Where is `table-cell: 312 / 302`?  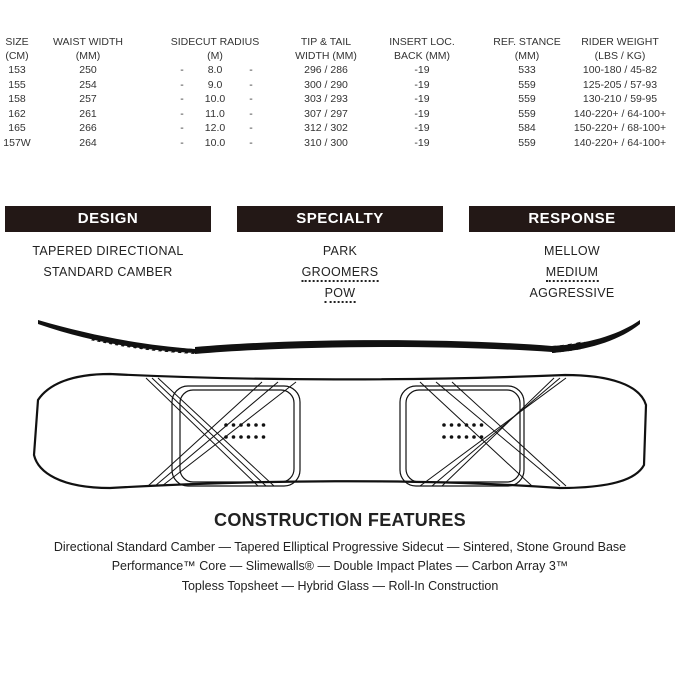 table-cell: 312 / 302 is located at coordinates (326, 128).